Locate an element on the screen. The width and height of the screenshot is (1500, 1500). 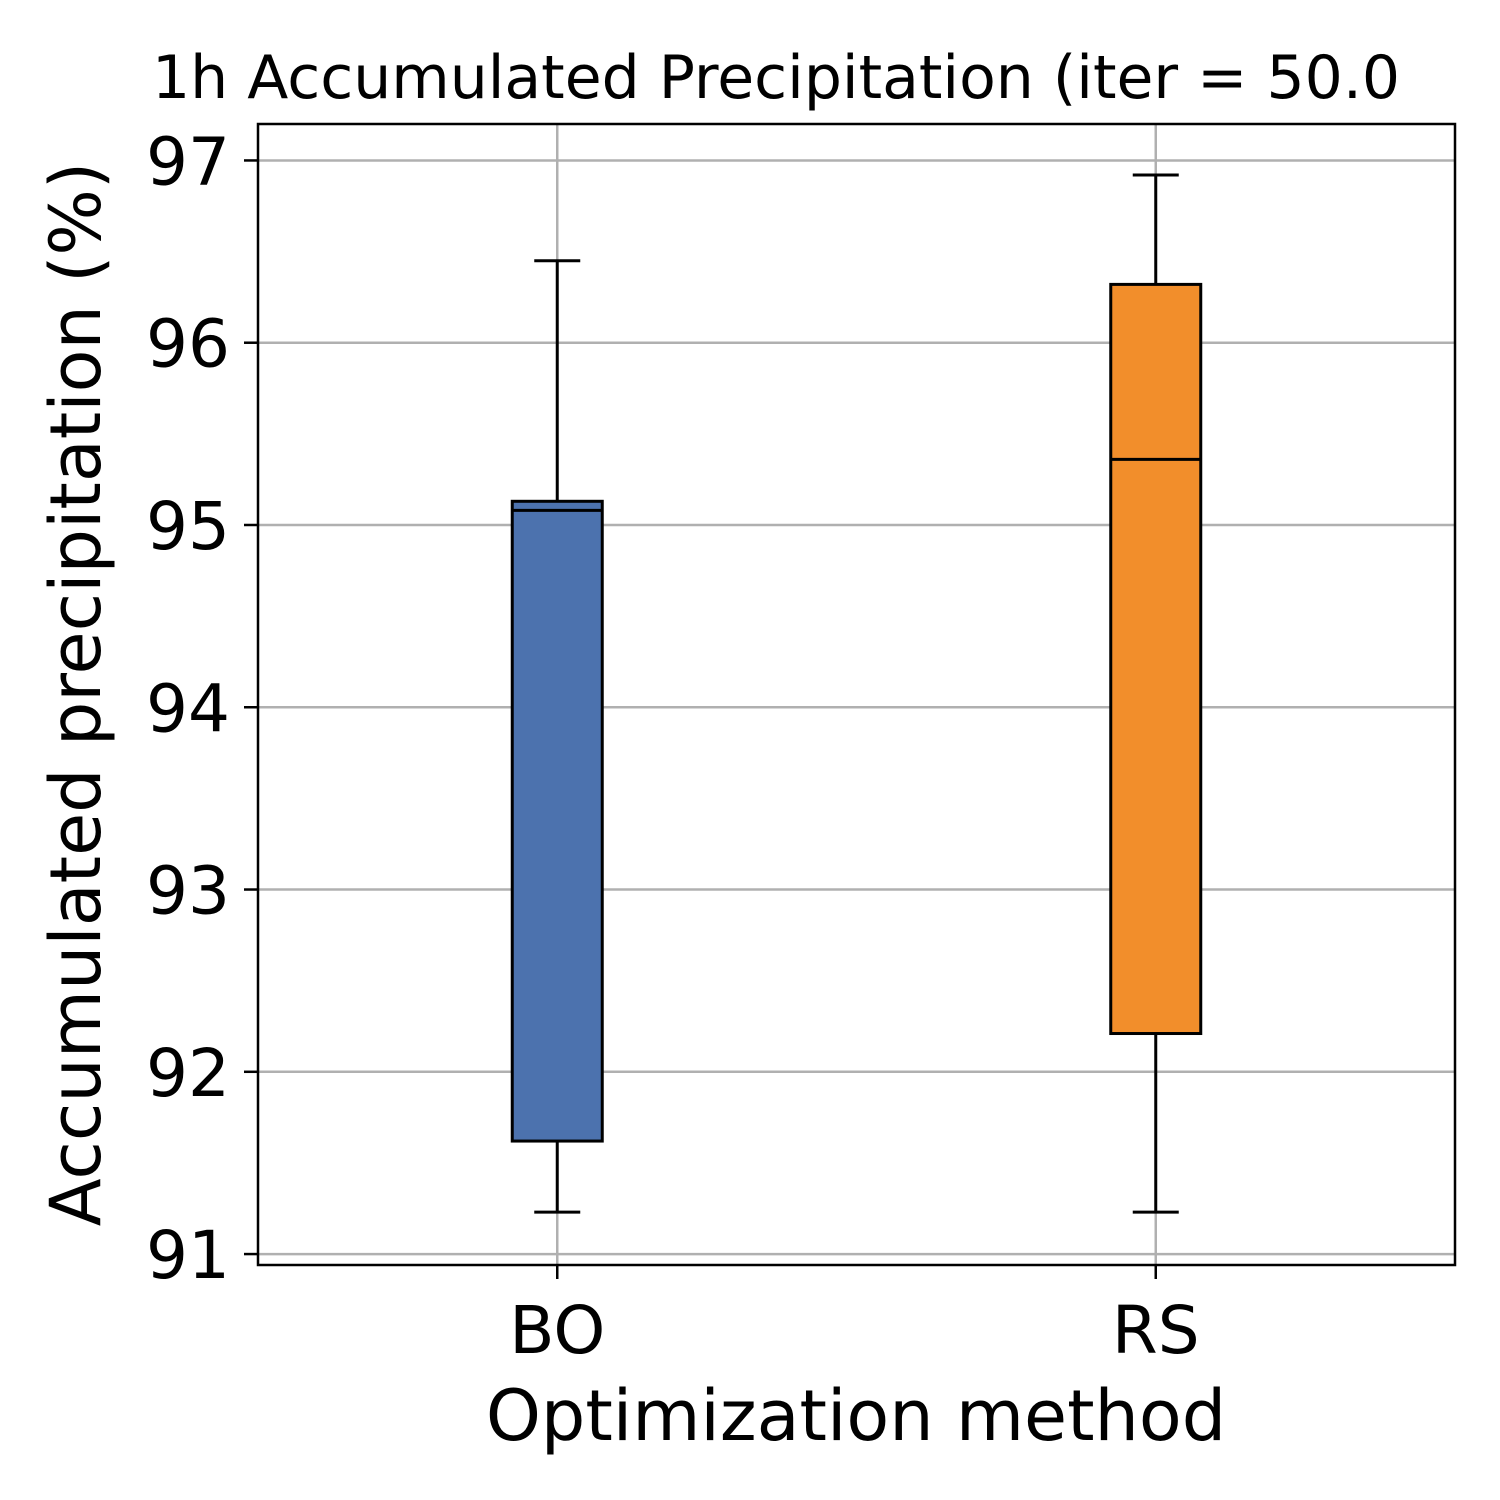
box-rs is located at coordinates (1156, 693).